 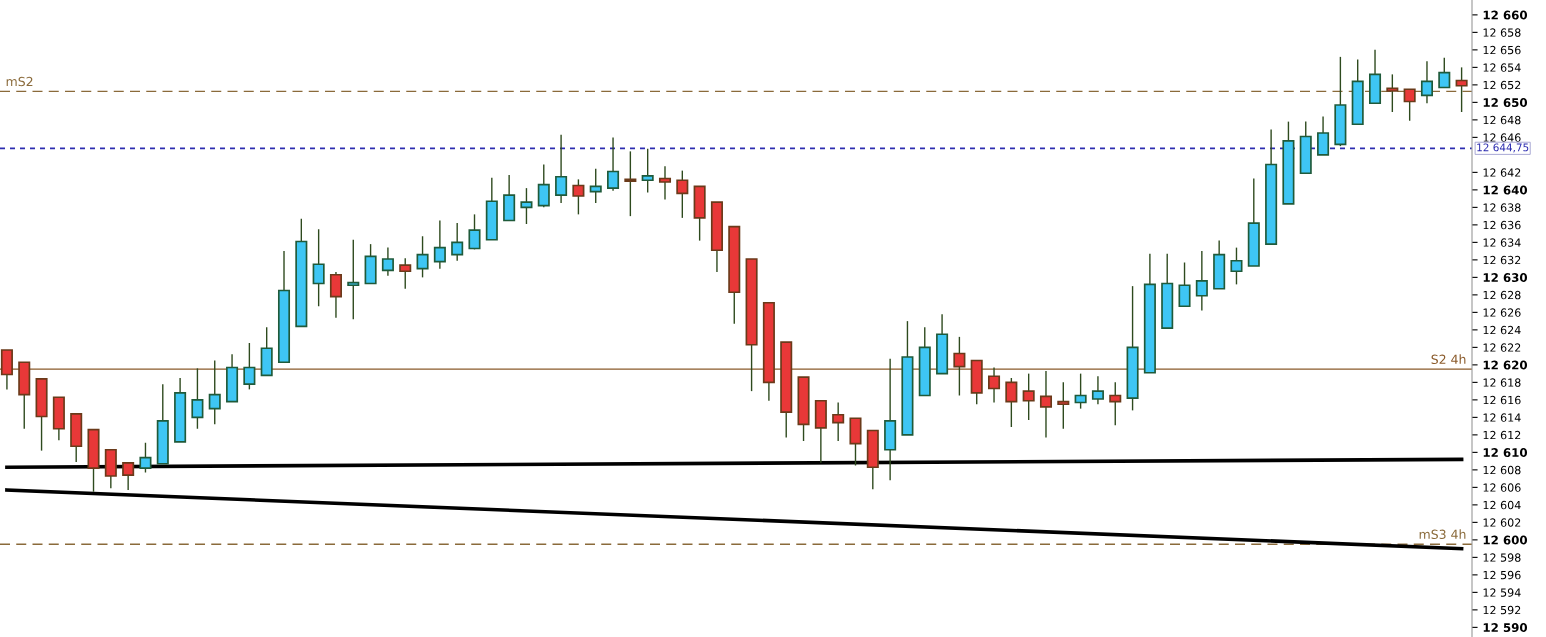 I want to click on y-tick-label: 12 618, so click(x=1502, y=382).